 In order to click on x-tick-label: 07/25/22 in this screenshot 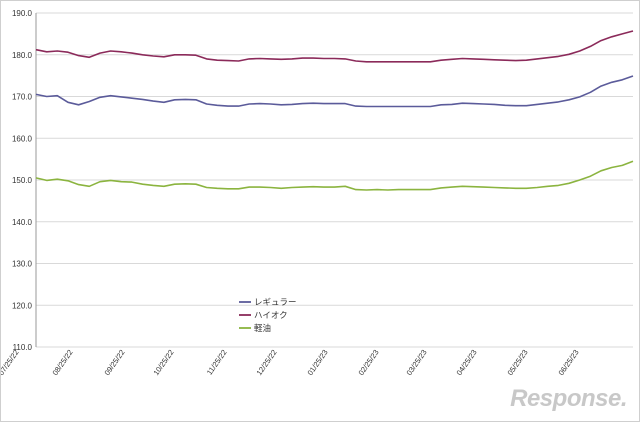, I will do `click(11, 362)`.